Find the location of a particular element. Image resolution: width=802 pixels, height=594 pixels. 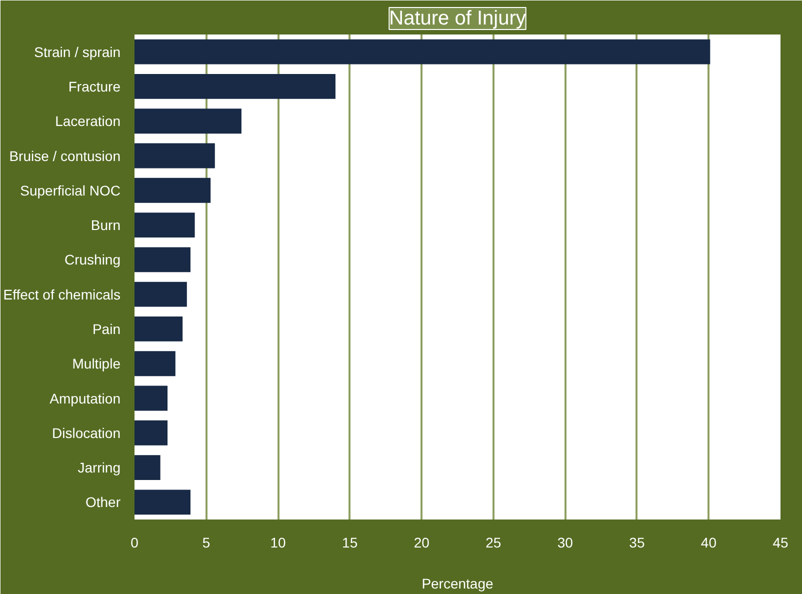

x-tick-label: 10 is located at coordinates (278, 542).